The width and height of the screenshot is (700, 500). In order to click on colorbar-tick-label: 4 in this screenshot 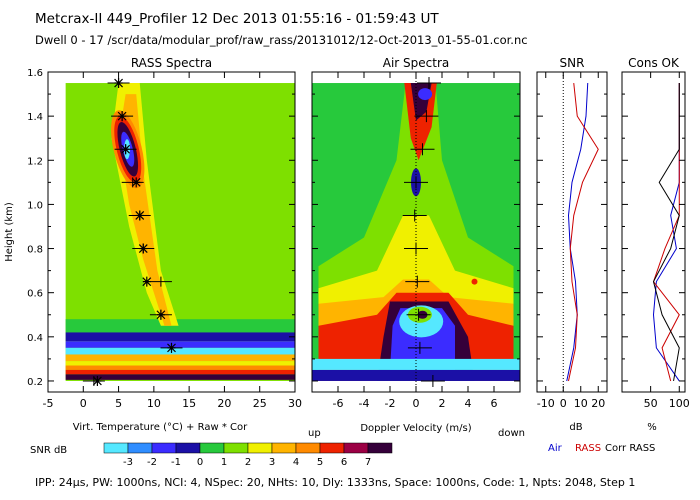, I will do `click(296, 462)`.